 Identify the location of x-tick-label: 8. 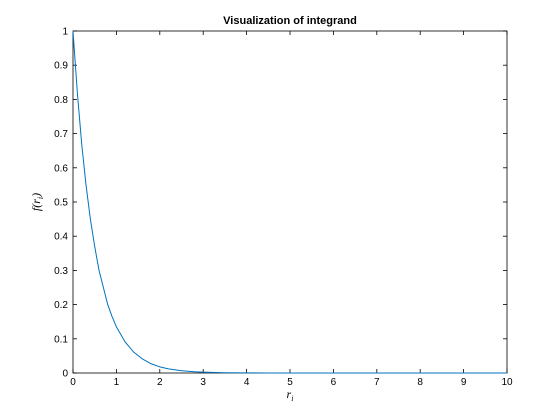
(420, 382).